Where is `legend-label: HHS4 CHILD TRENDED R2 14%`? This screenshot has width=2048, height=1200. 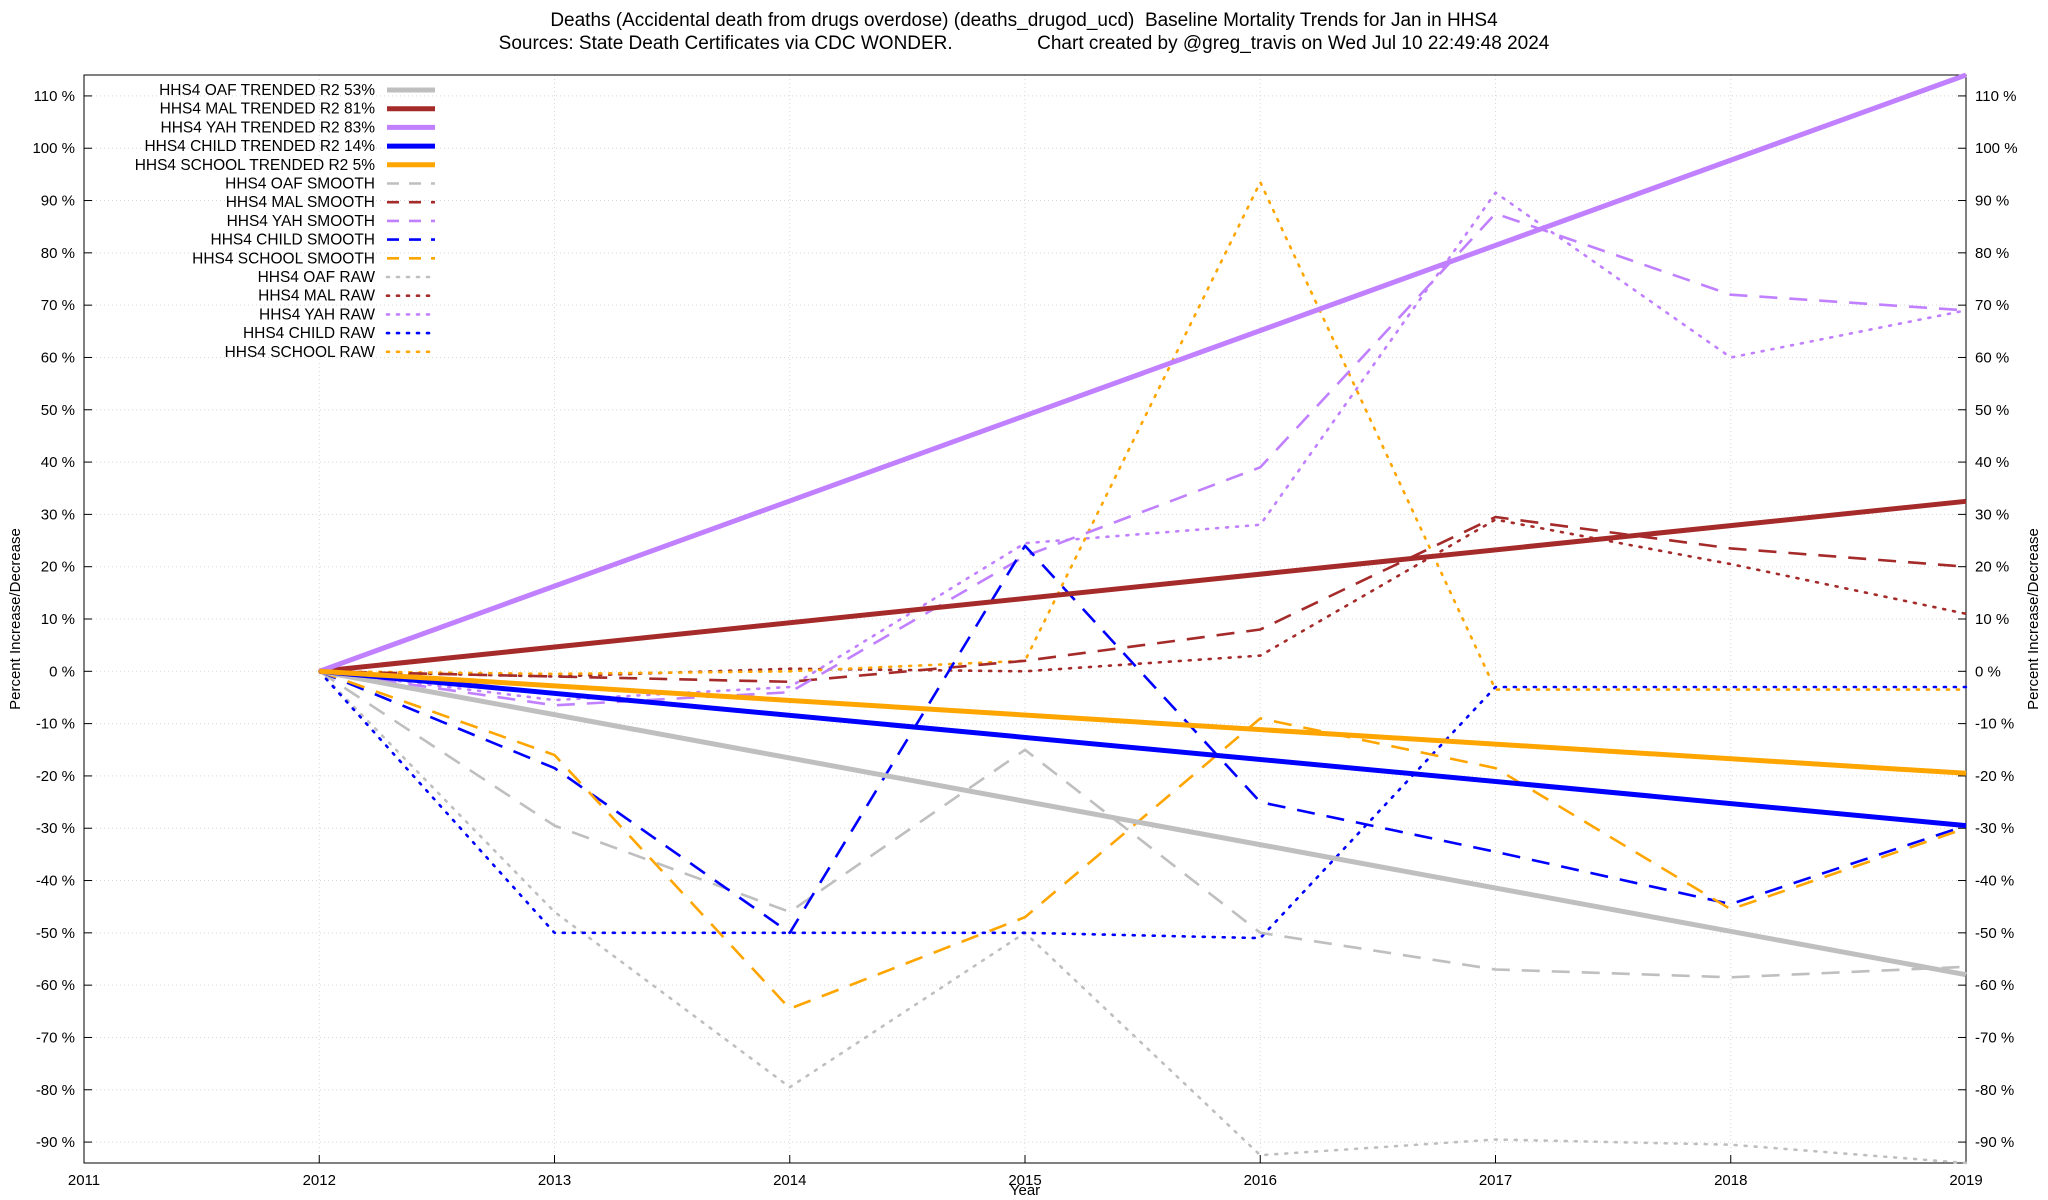 legend-label: HHS4 CHILD TRENDED R2 14% is located at coordinates (259, 146).